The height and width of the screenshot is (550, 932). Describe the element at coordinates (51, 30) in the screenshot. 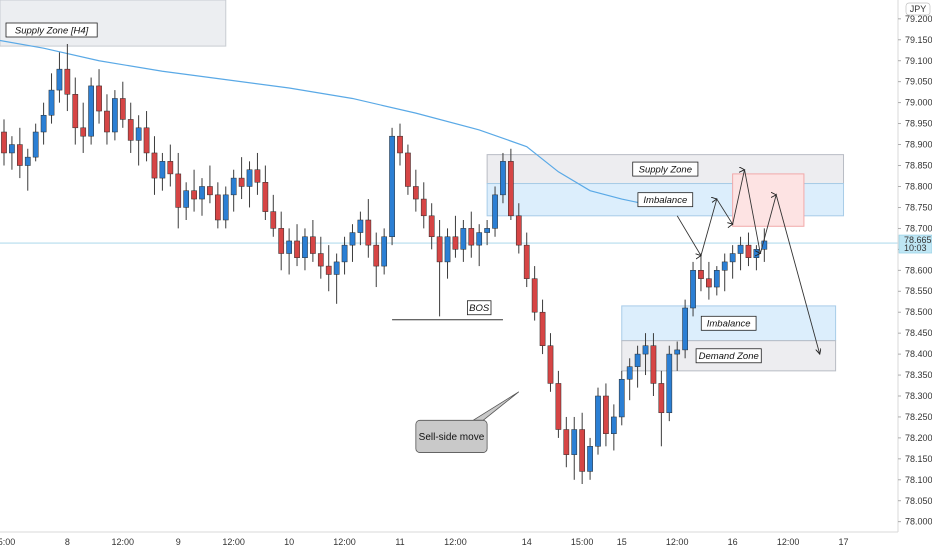

I see `zone-label-0: Supply Zone [H4]` at that location.